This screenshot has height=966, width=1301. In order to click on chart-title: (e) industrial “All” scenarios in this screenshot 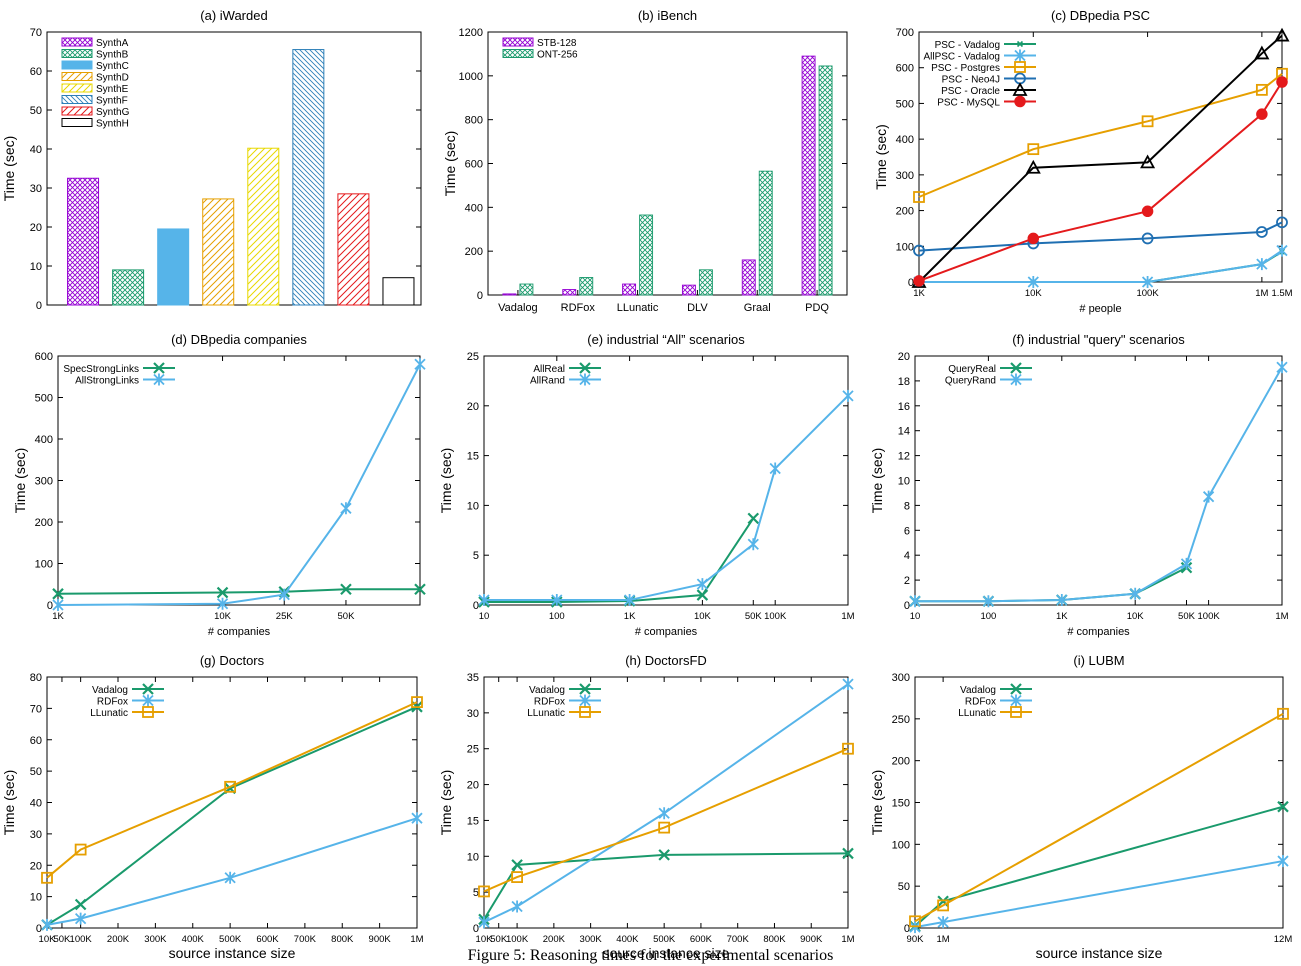, I will do `click(666, 339)`.